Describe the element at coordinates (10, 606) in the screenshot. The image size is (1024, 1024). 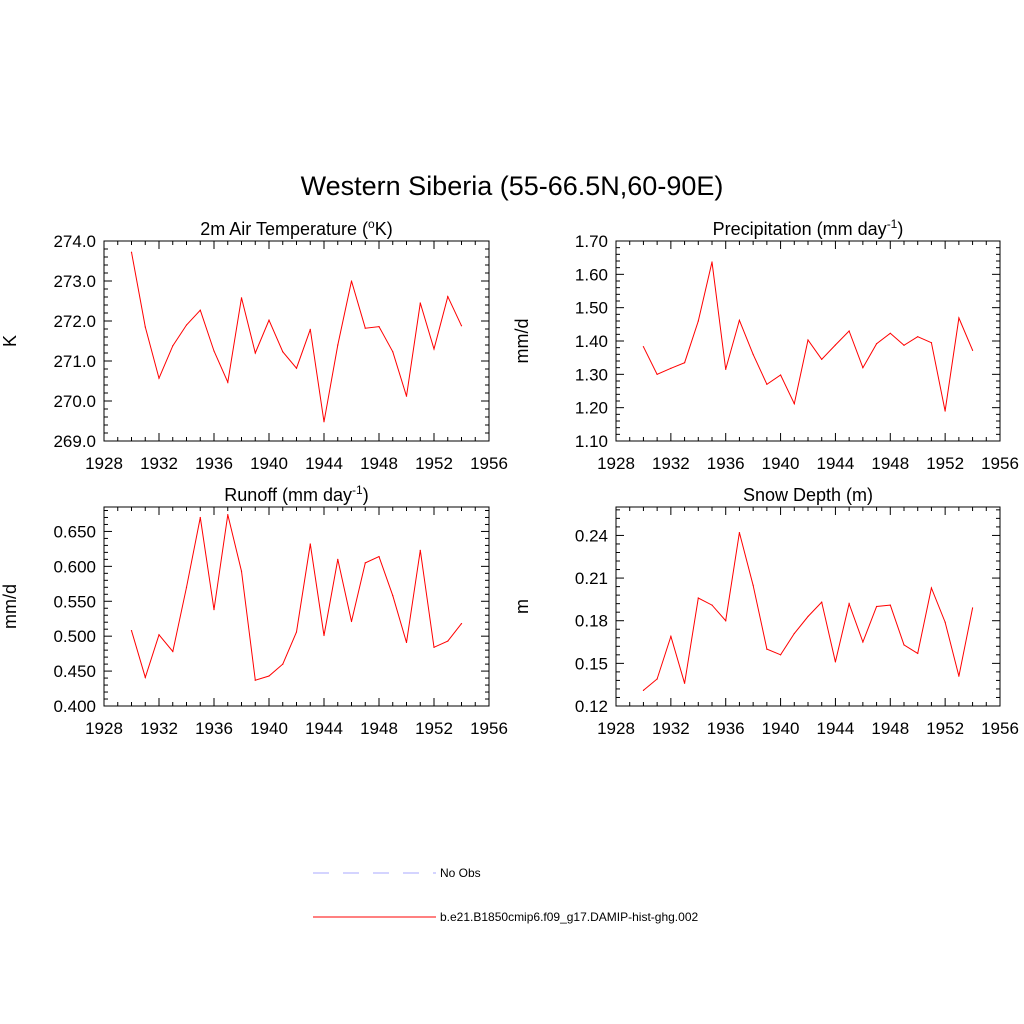
I see `y-axis-label: mm/d` at that location.